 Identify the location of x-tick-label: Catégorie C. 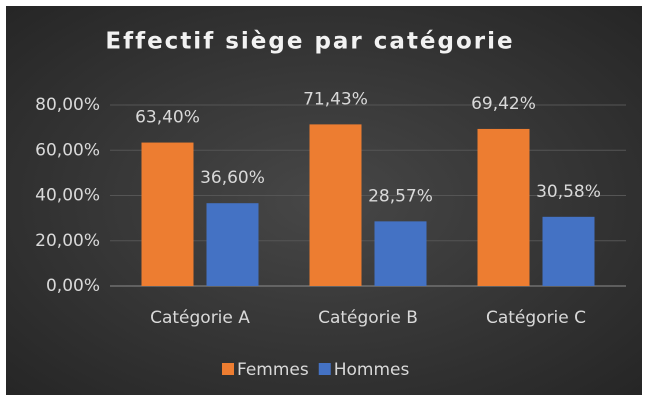
(536, 318).